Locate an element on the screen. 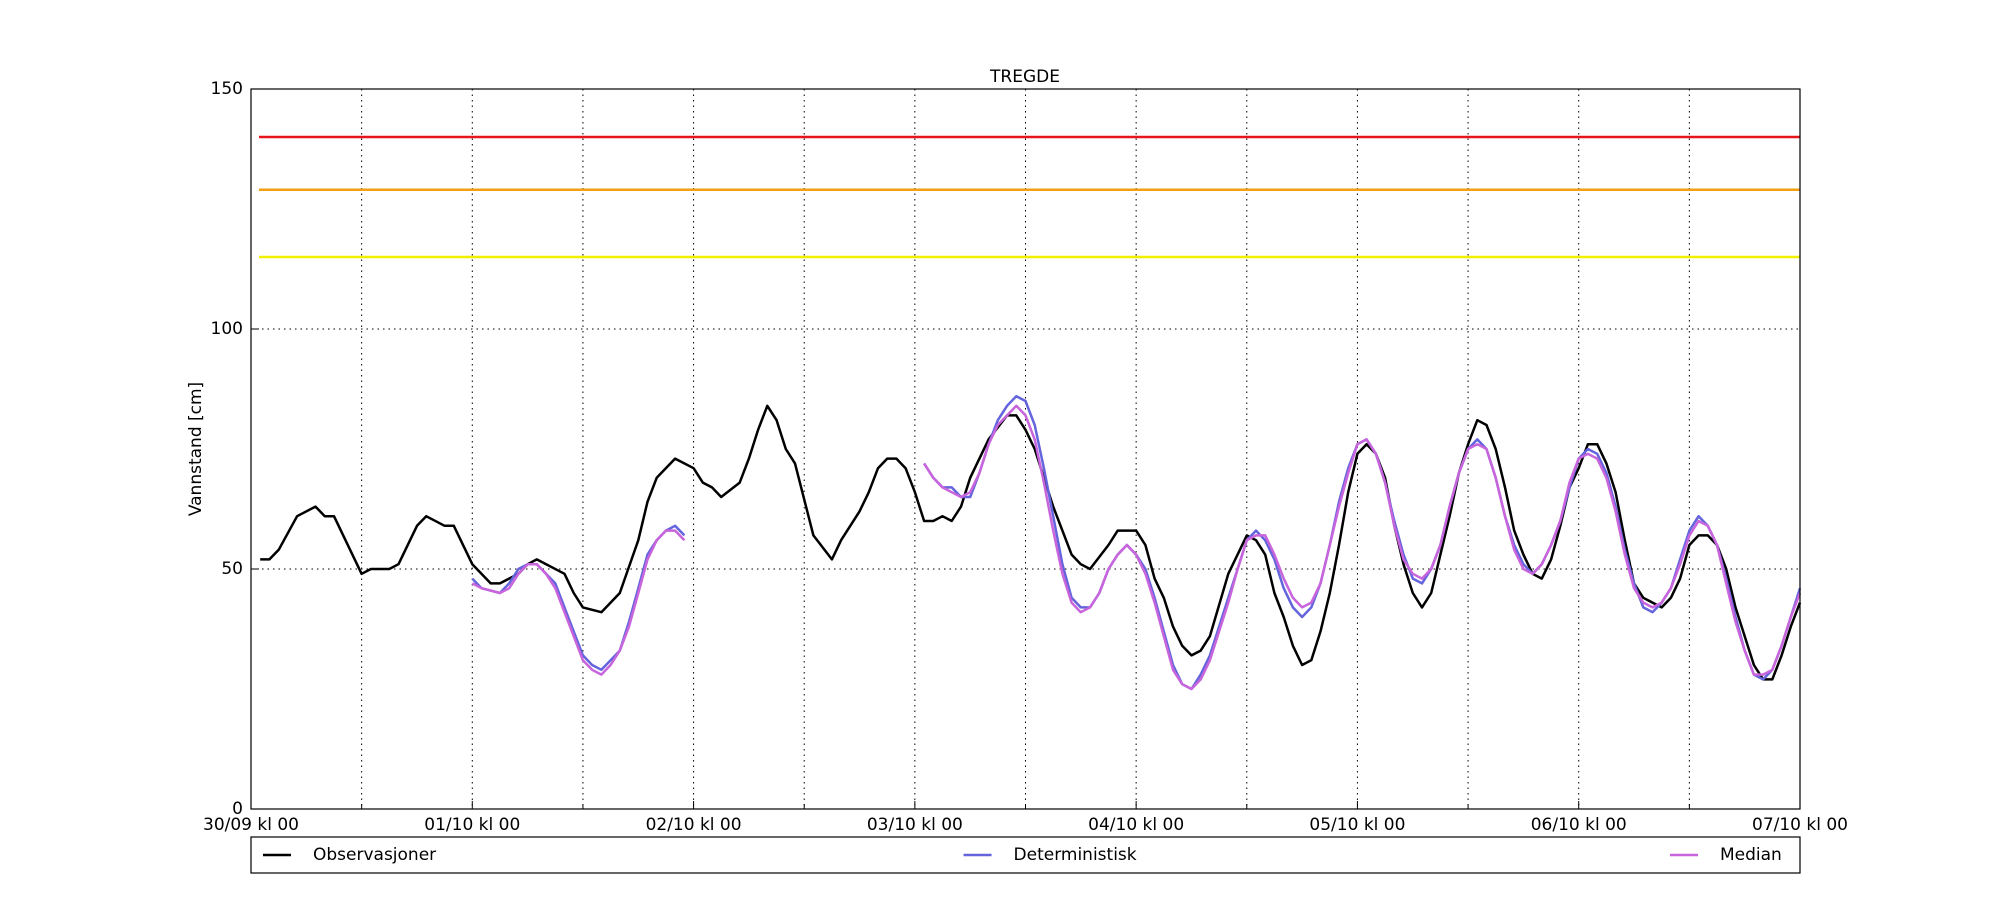 The image size is (2000, 900). y-tick-label: 50 is located at coordinates (232, 569).